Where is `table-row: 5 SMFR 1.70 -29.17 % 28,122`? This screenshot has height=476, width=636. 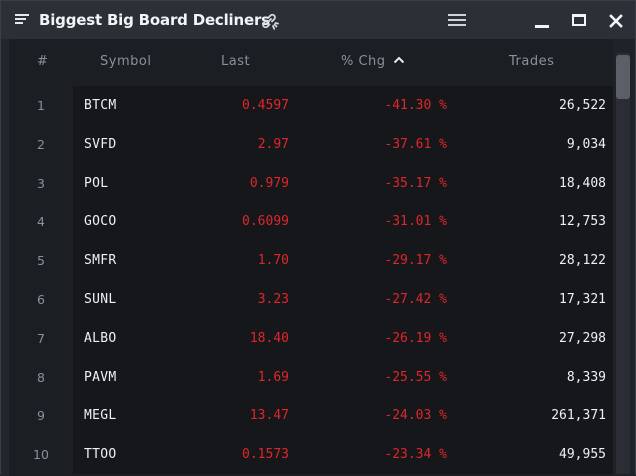 table-row: 5 SMFR 1.70 -29.17 % 28,122 is located at coordinates (311, 261).